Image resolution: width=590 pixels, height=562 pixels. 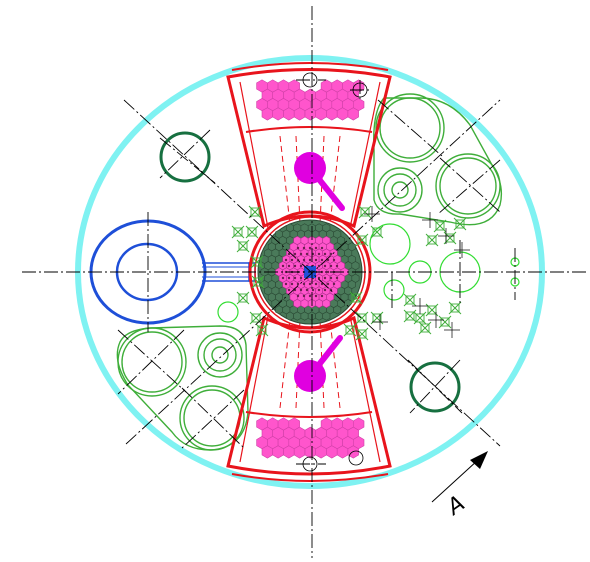 I want to click on fuel-zone-markers, so click(x=335, y=272).